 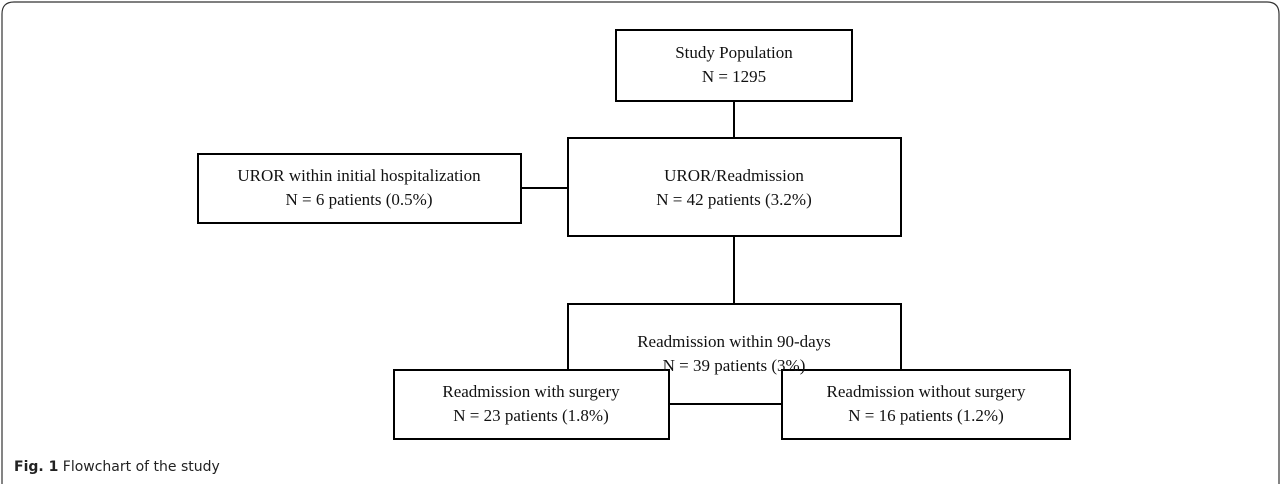 I want to click on node-detail: N = 6 patients (0.5%), so click(x=359, y=199).